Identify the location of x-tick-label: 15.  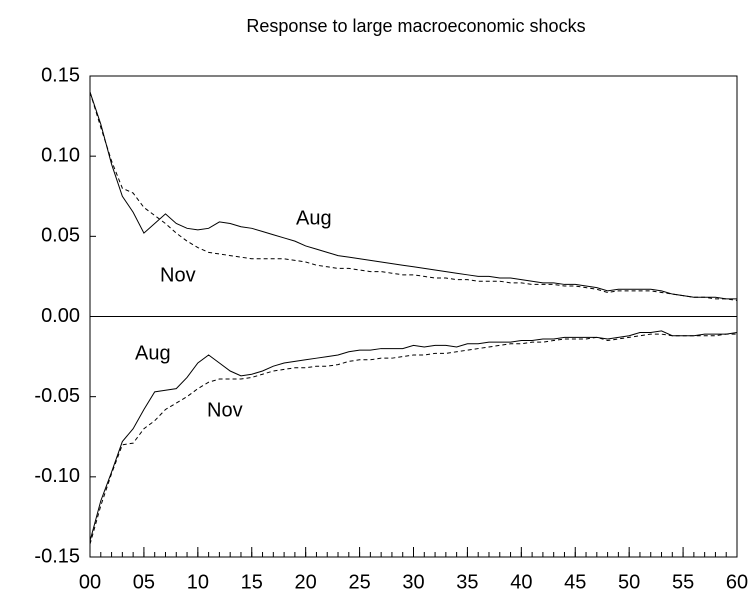
(252, 582).